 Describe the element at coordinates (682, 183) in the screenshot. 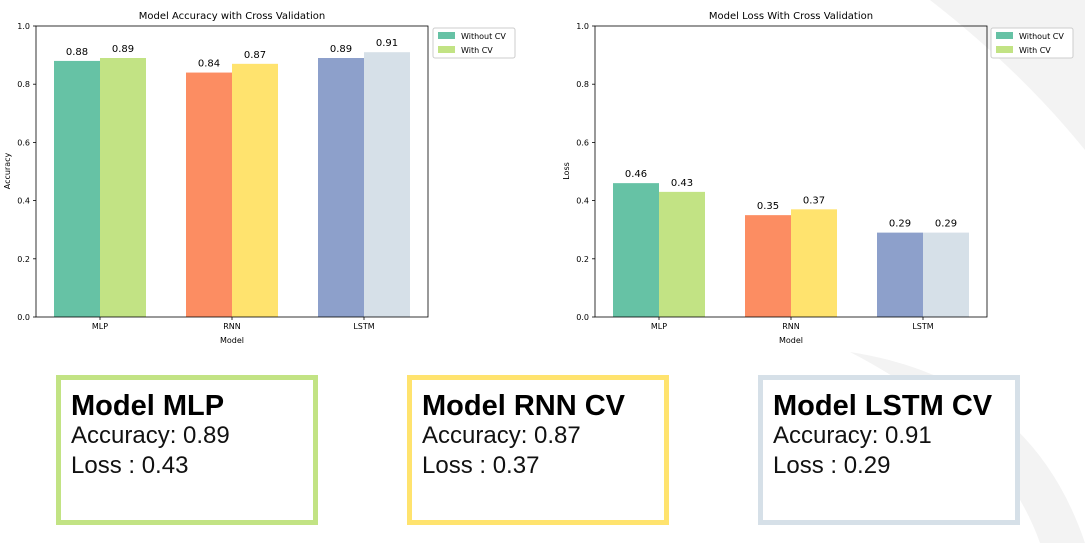

I see `data-label: 0.43` at that location.